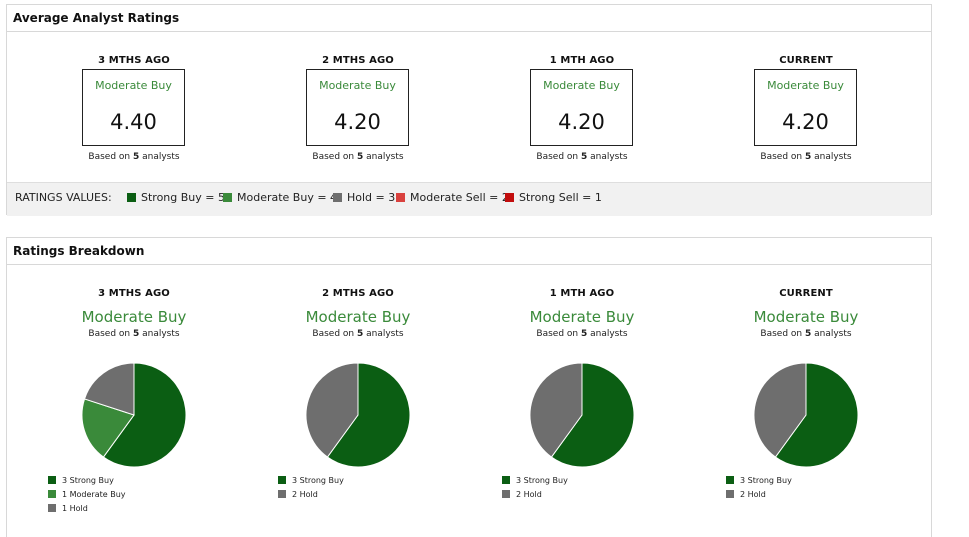  I want to click on legend-item-moderate-buy: Moderate Buy = 4, so click(280, 197).